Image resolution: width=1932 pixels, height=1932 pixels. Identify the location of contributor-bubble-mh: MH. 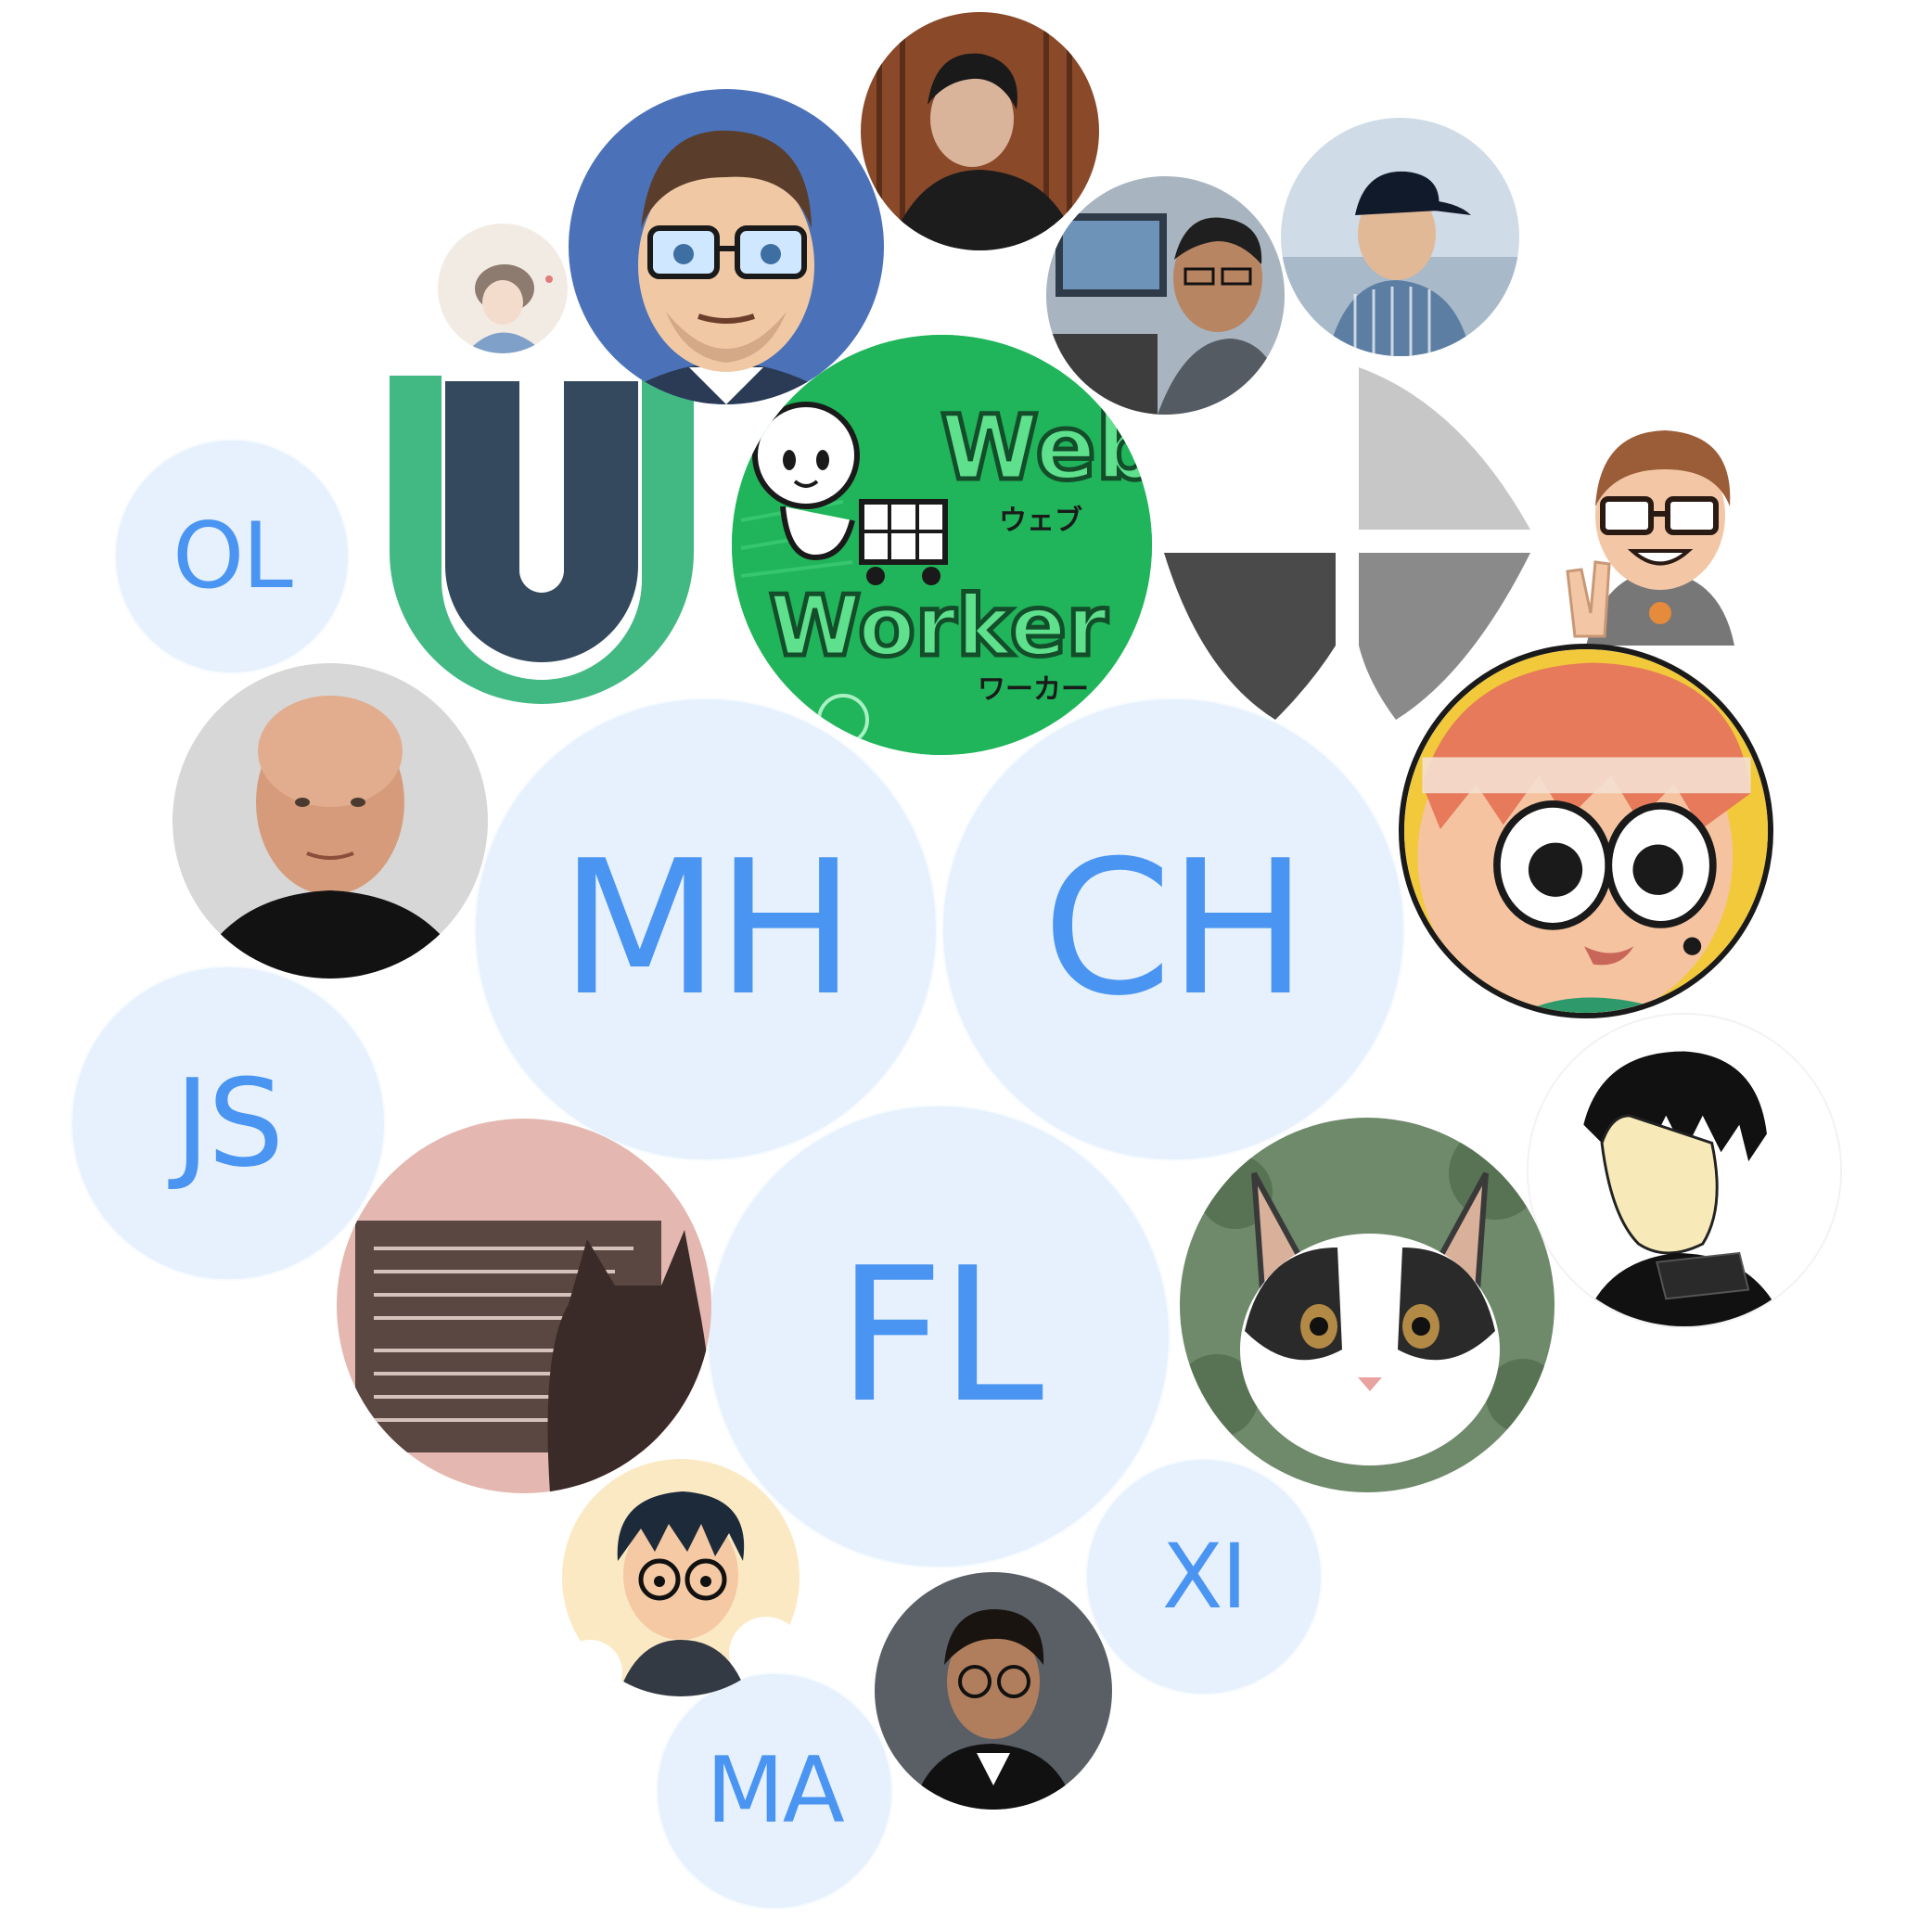
(706, 929).